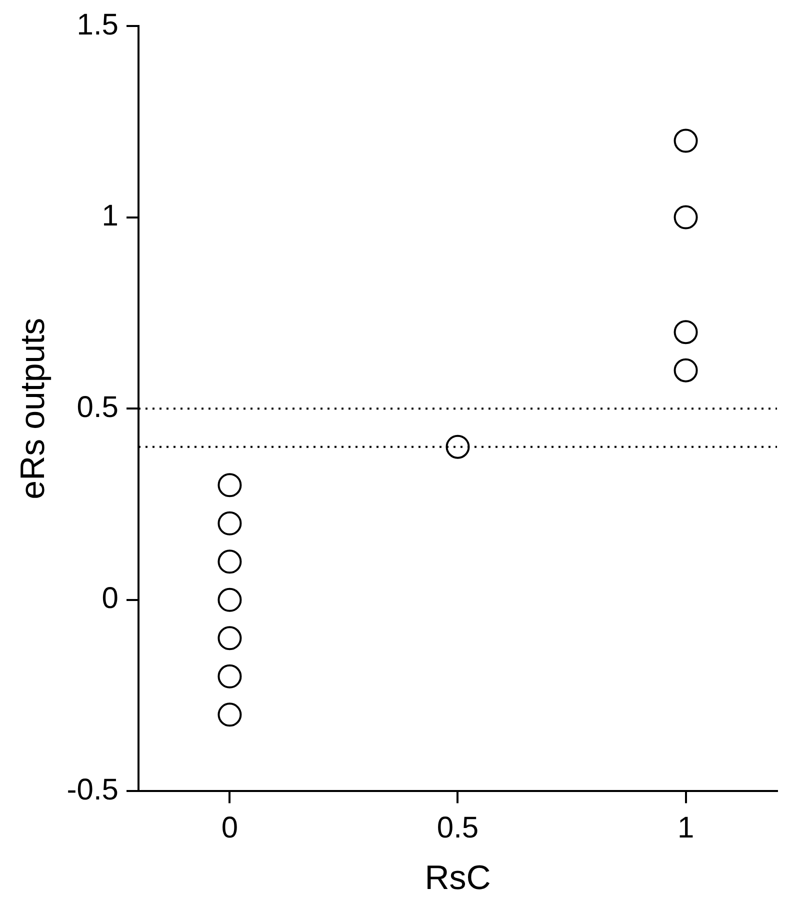 Image resolution: width=790 pixels, height=908 pixels. I want to click on y-tick-label: 1, so click(110, 216).